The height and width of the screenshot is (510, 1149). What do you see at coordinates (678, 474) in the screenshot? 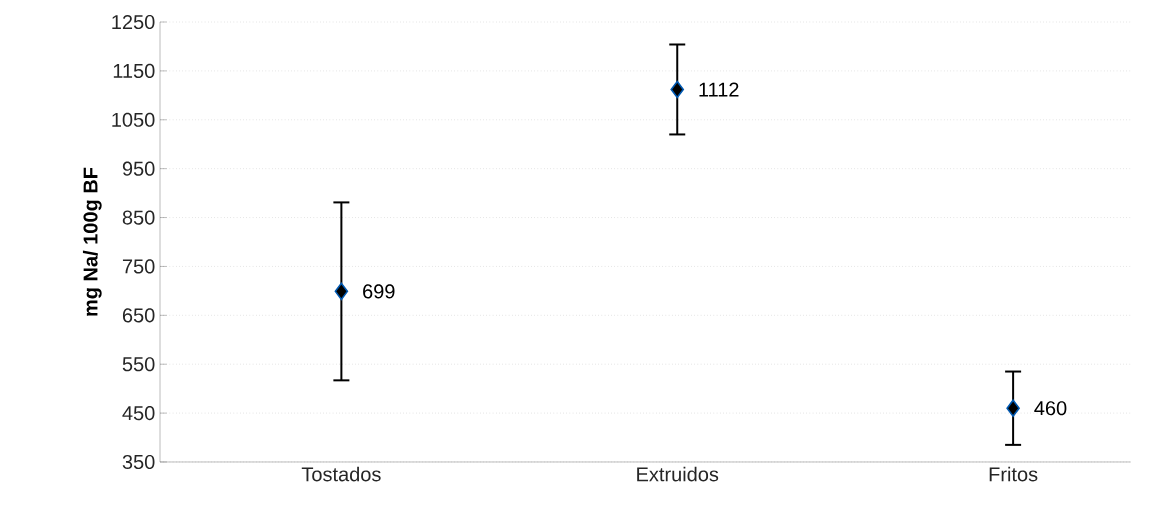
I see `x-tick-label: Extruidos` at bounding box center [678, 474].